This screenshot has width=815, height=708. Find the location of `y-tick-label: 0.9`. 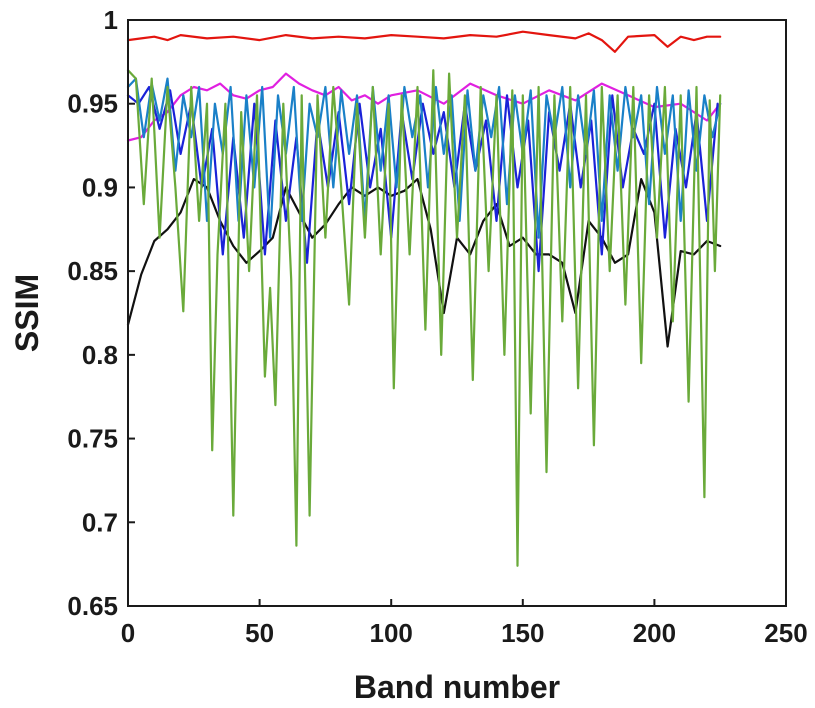

y-tick-label: 0.9 is located at coordinates (100, 187).